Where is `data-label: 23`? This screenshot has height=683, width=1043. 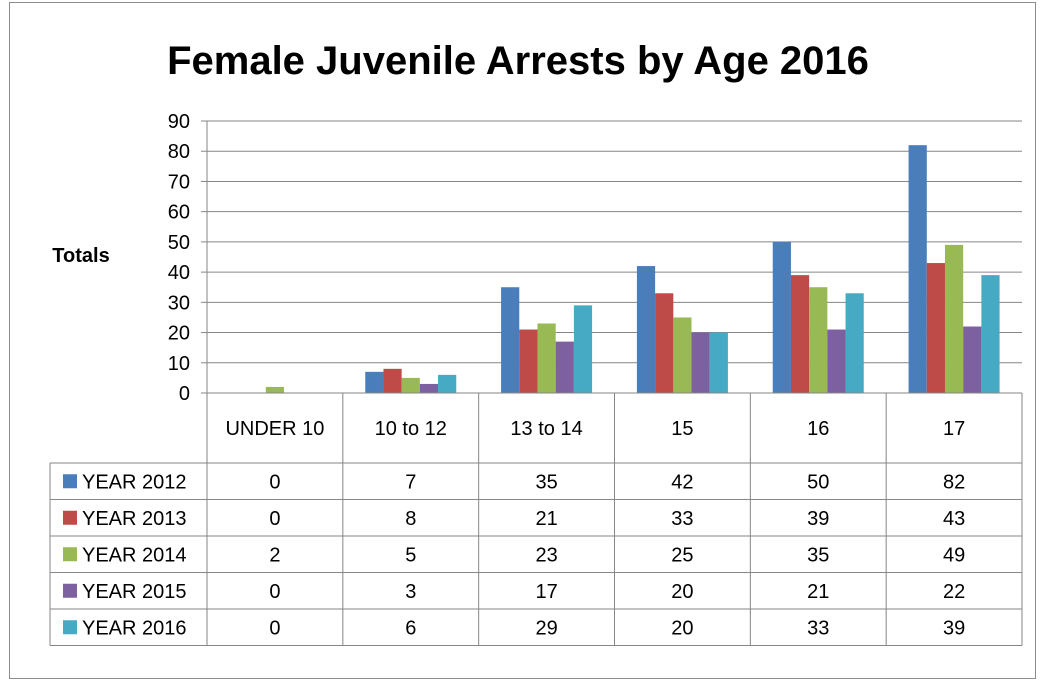
data-label: 23 is located at coordinates (546, 555).